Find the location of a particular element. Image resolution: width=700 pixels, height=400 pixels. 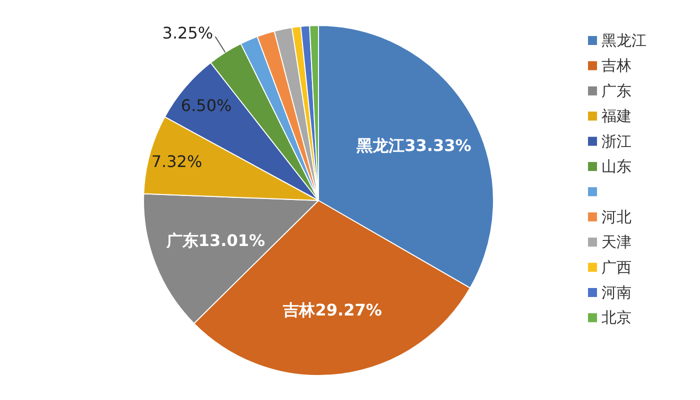

data-label: 7.32% is located at coordinates (176, 162).